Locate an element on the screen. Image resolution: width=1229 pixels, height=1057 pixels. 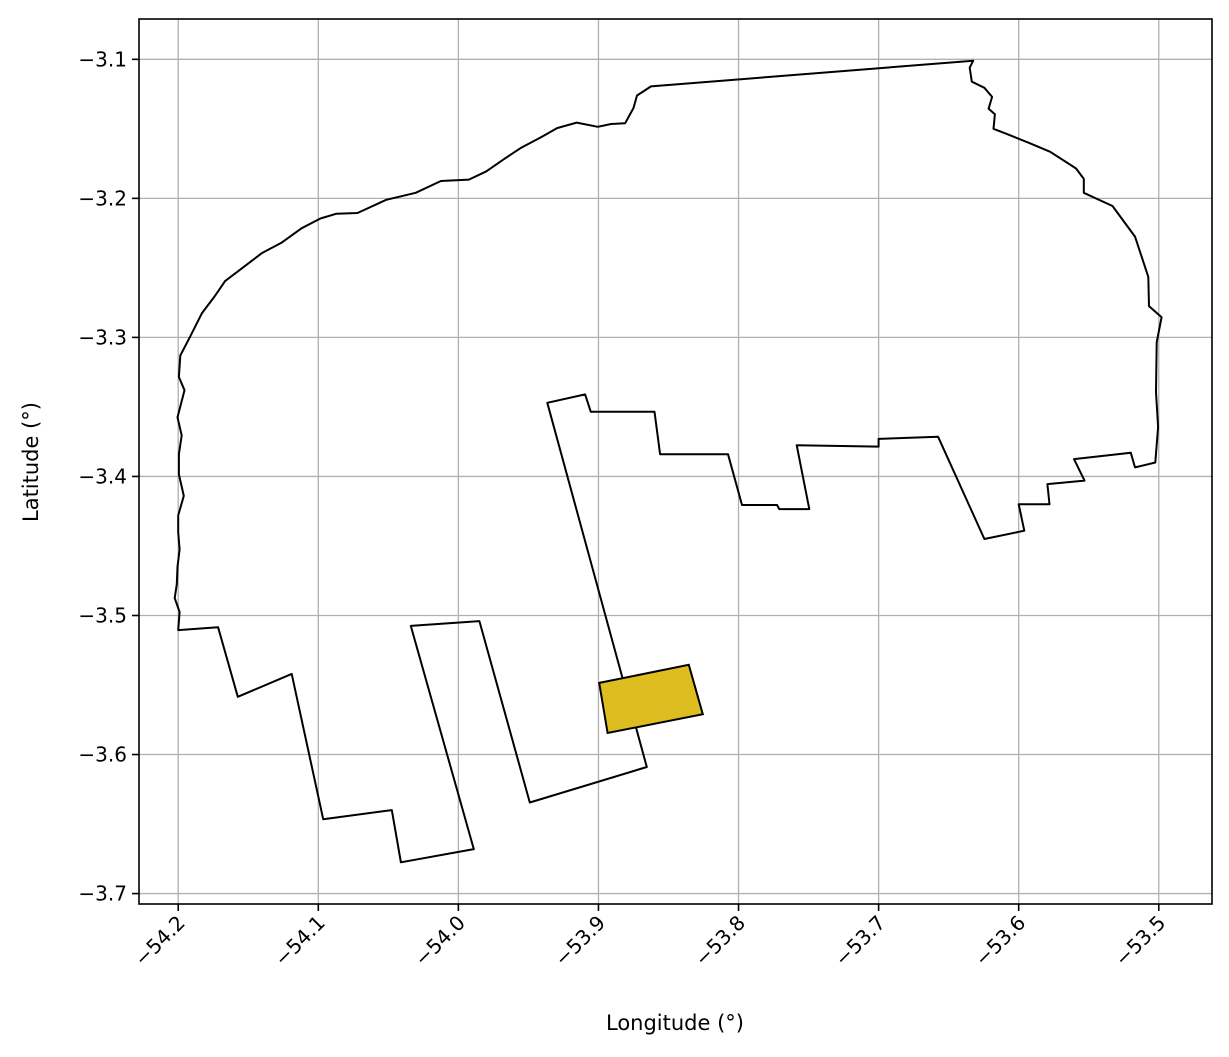
y-tick-label: −3.2 is located at coordinates (102, 198).